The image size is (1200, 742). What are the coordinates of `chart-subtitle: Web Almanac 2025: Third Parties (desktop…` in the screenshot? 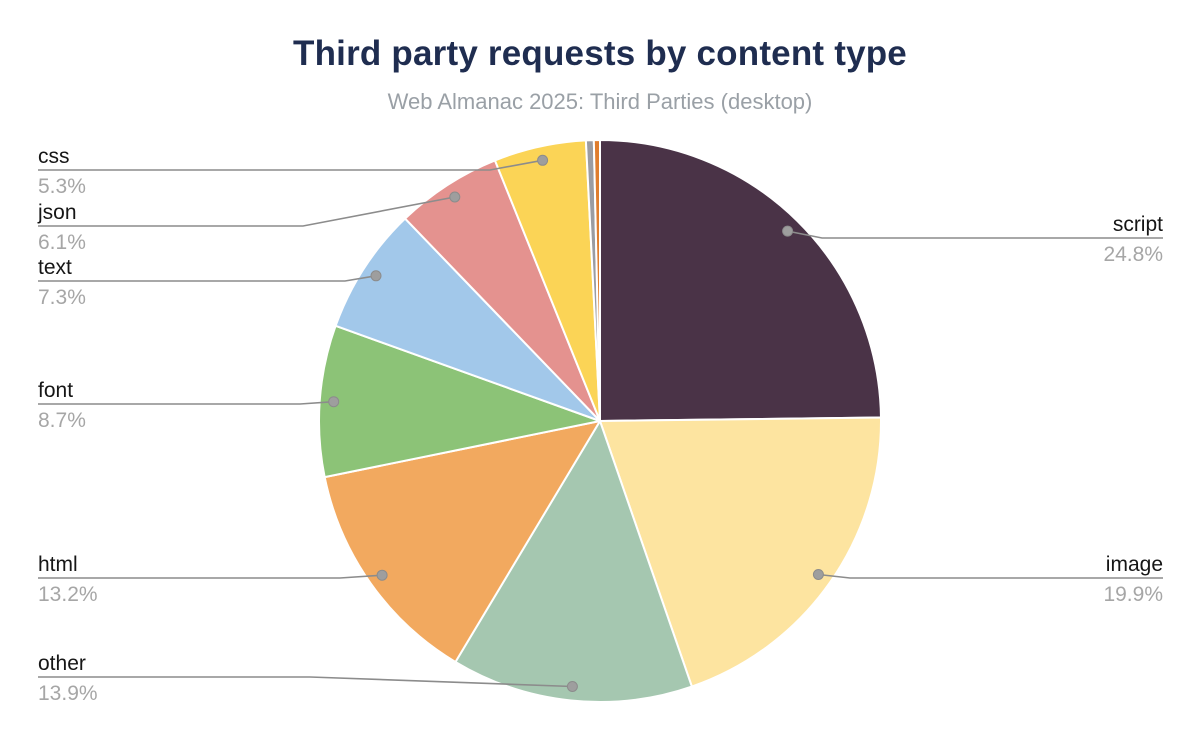 It's located at (600, 101).